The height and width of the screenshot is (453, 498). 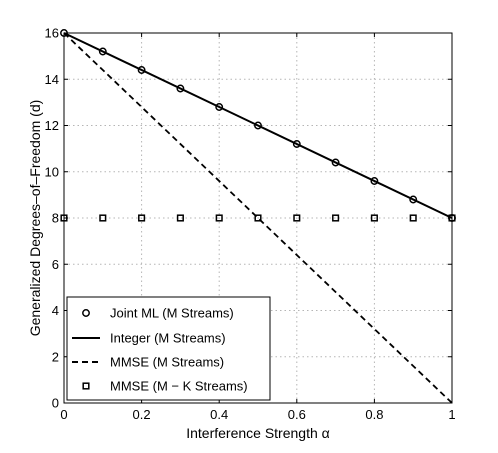 I want to click on legend-item: MMSE (M − K Streams), so click(x=165, y=386).